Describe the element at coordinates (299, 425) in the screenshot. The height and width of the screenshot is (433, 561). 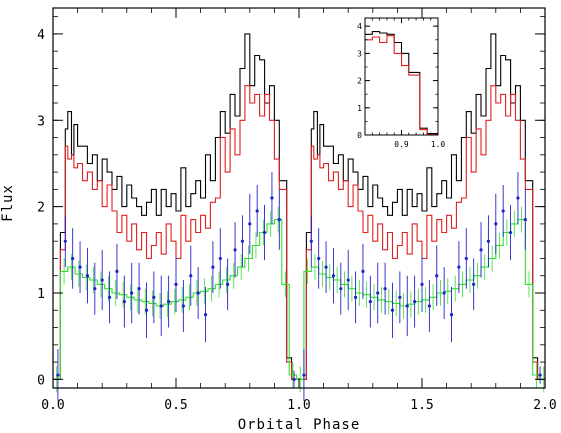
I see `x-axis-title: Orbital Phase` at that location.